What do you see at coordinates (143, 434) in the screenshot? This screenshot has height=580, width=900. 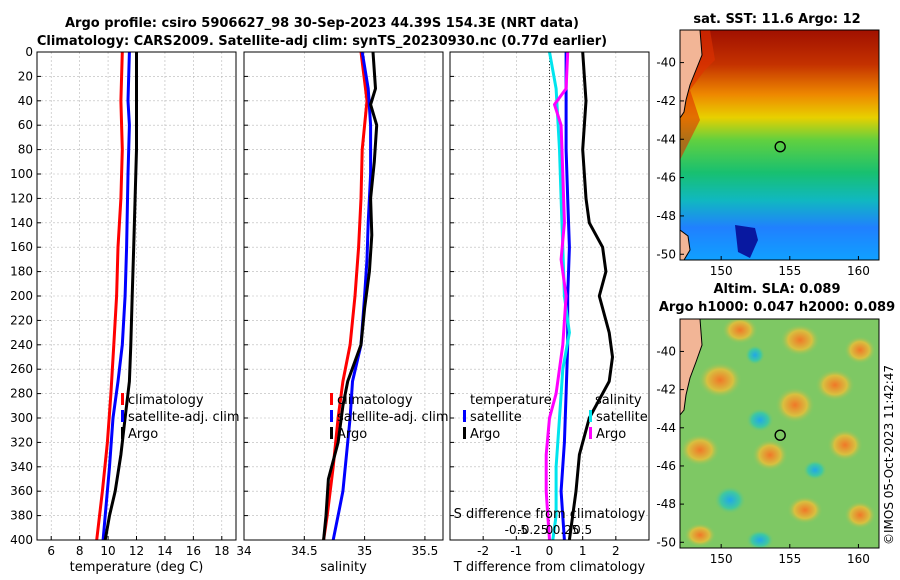 I see `legend-label-argo: Argo` at bounding box center [143, 434].